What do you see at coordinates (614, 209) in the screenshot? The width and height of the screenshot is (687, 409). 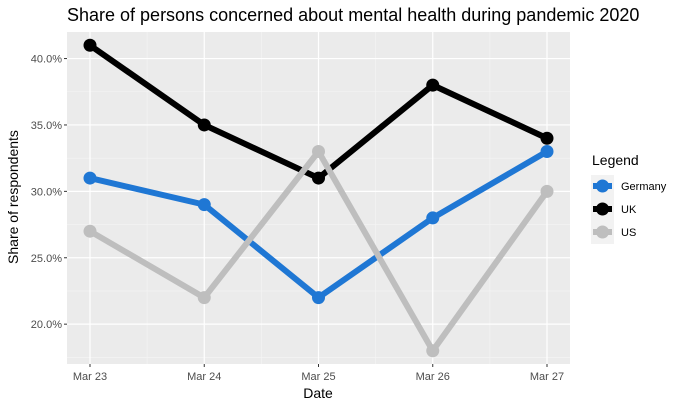 I see `legend-item-uk: UK` at bounding box center [614, 209].